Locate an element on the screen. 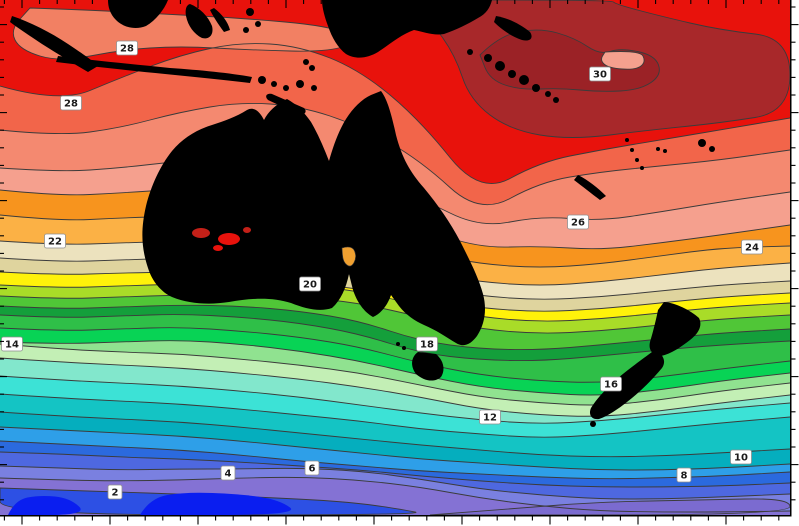 Image resolution: width=799 pixels, height=526 pixels. contour-label-24: 24 is located at coordinates (752, 247).